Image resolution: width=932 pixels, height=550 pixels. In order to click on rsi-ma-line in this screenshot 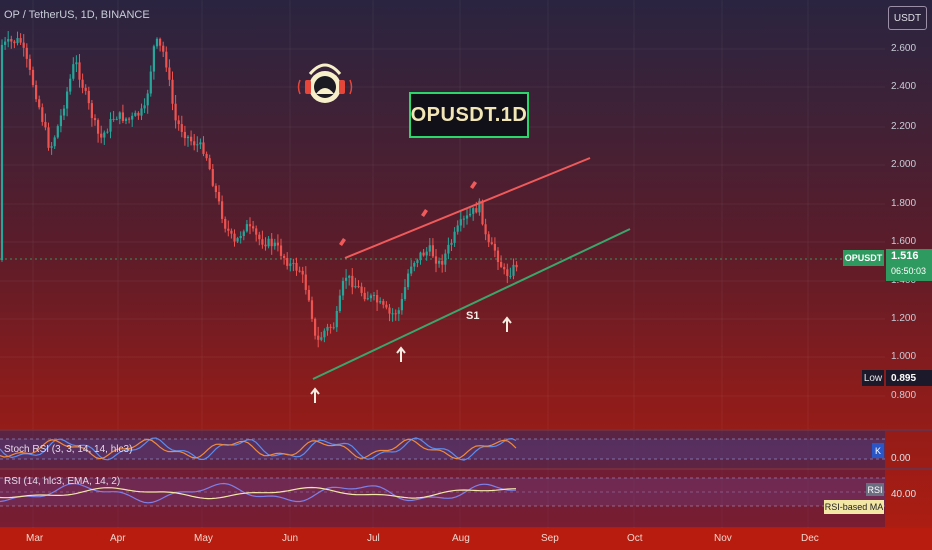, I will do `click(258, 493)`.